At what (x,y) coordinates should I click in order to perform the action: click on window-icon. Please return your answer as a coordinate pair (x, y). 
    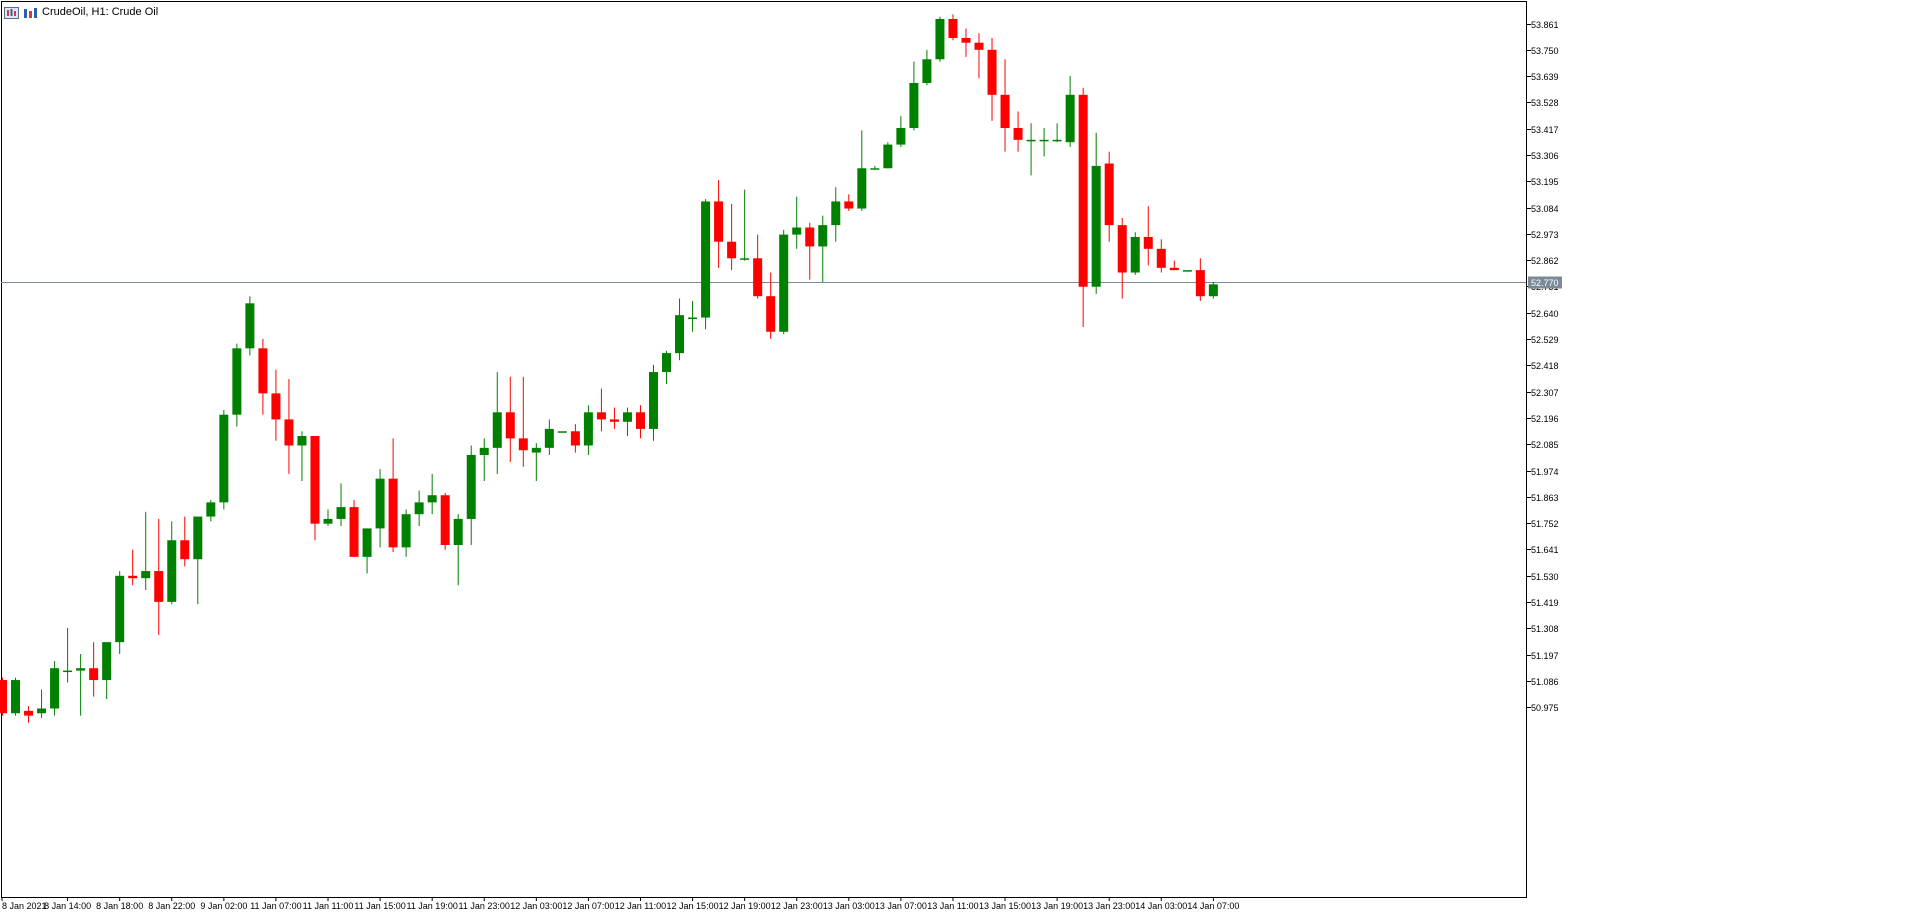
    Looking at the image, I should click on (11, 12).